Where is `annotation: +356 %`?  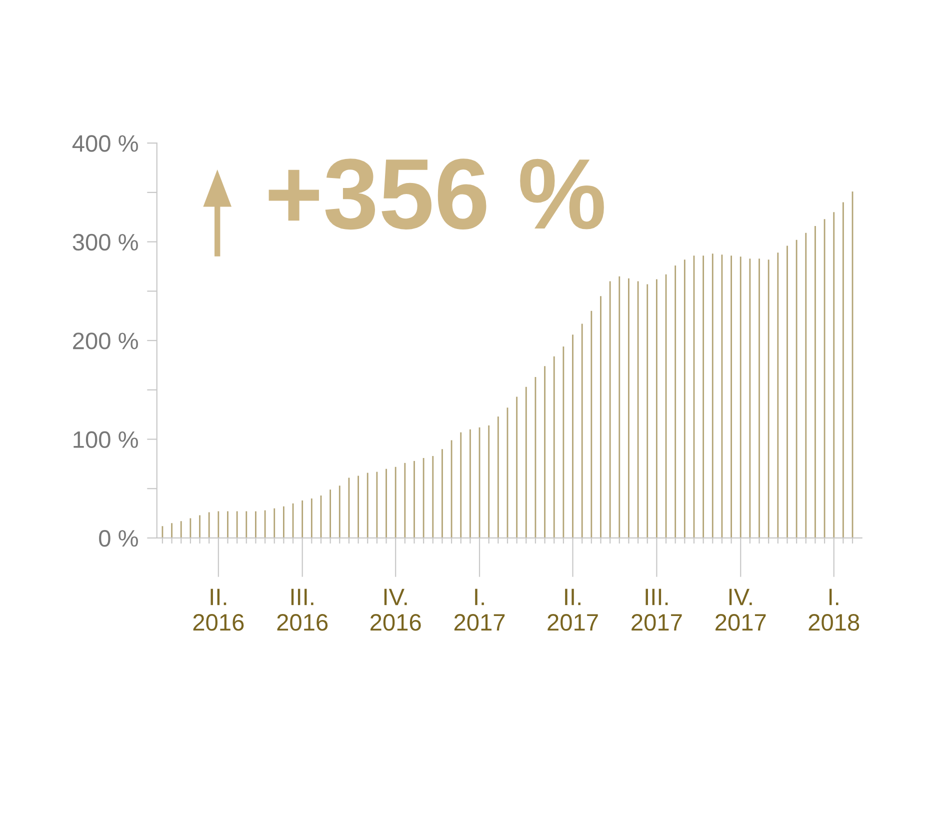
annotation: +356 % is located at coordinates (436, 194).